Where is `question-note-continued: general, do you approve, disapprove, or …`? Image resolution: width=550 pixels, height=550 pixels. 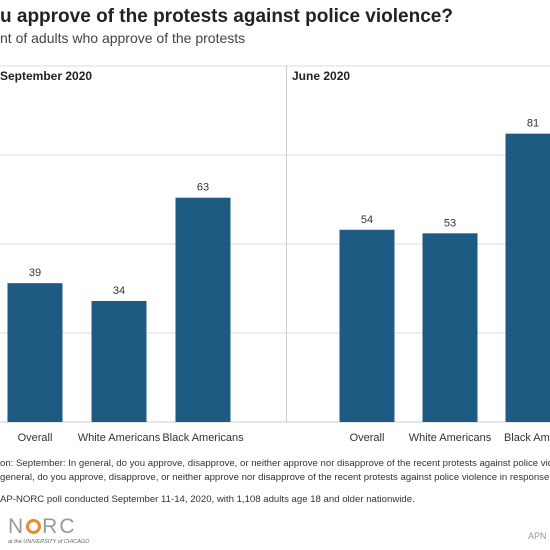 question-note-continued: general, do you approve, disapprove, or … is located at coordinates (275, 477).